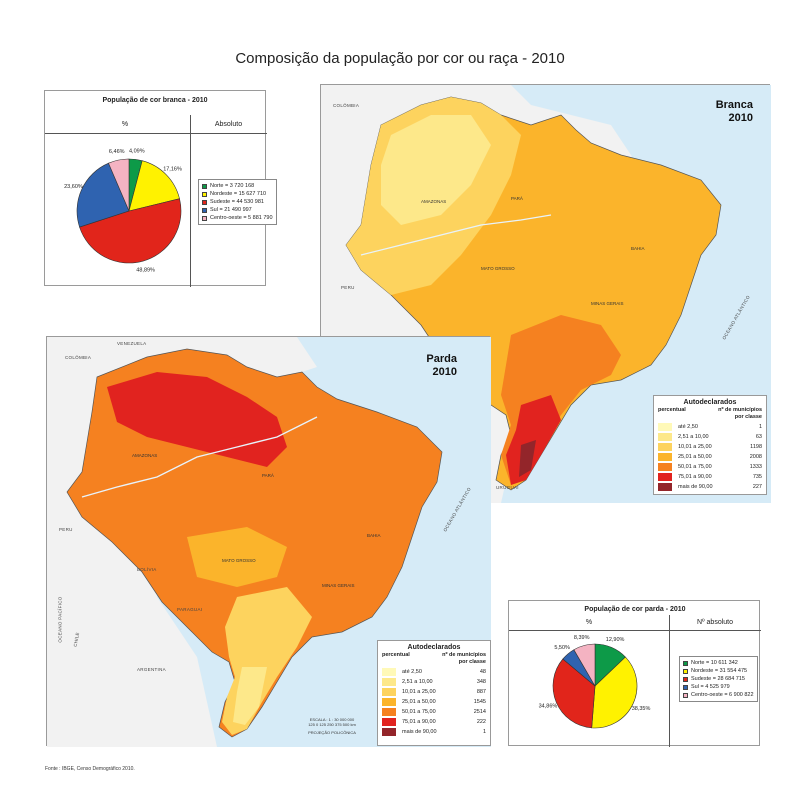  Describe the element at coordinates (479, 702) in the screenshot. I see `legend-count: 1545` at that location.